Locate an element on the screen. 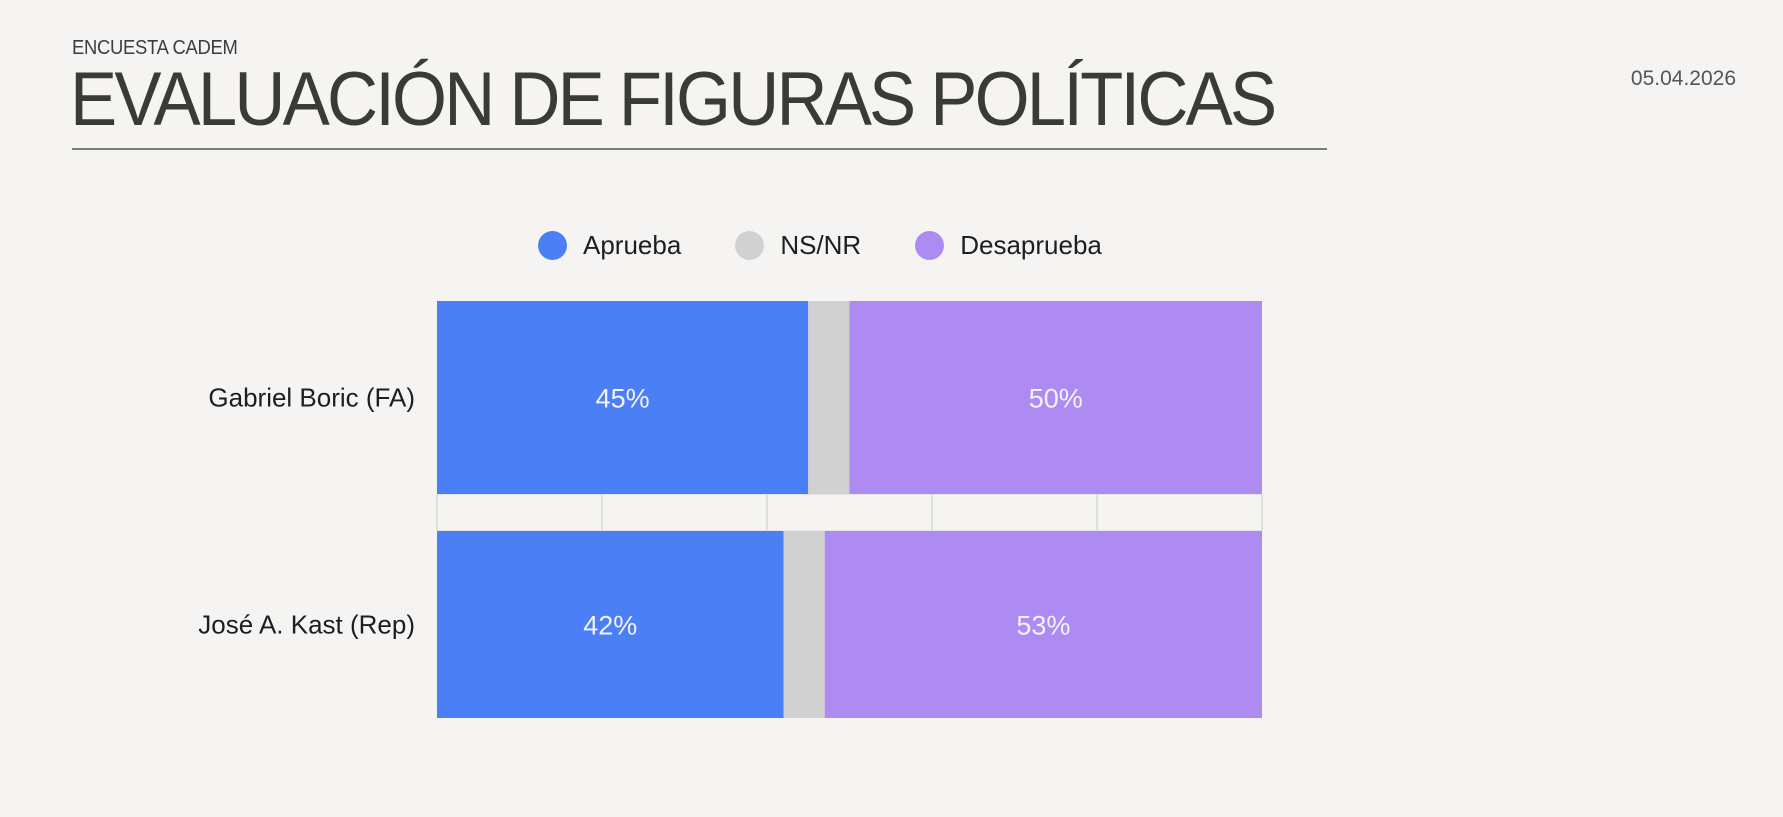 Image resolution: width=1783 pixels, height=817 pixels. data-label-desaprueba: 50% is located at coordinates (1056, 399).